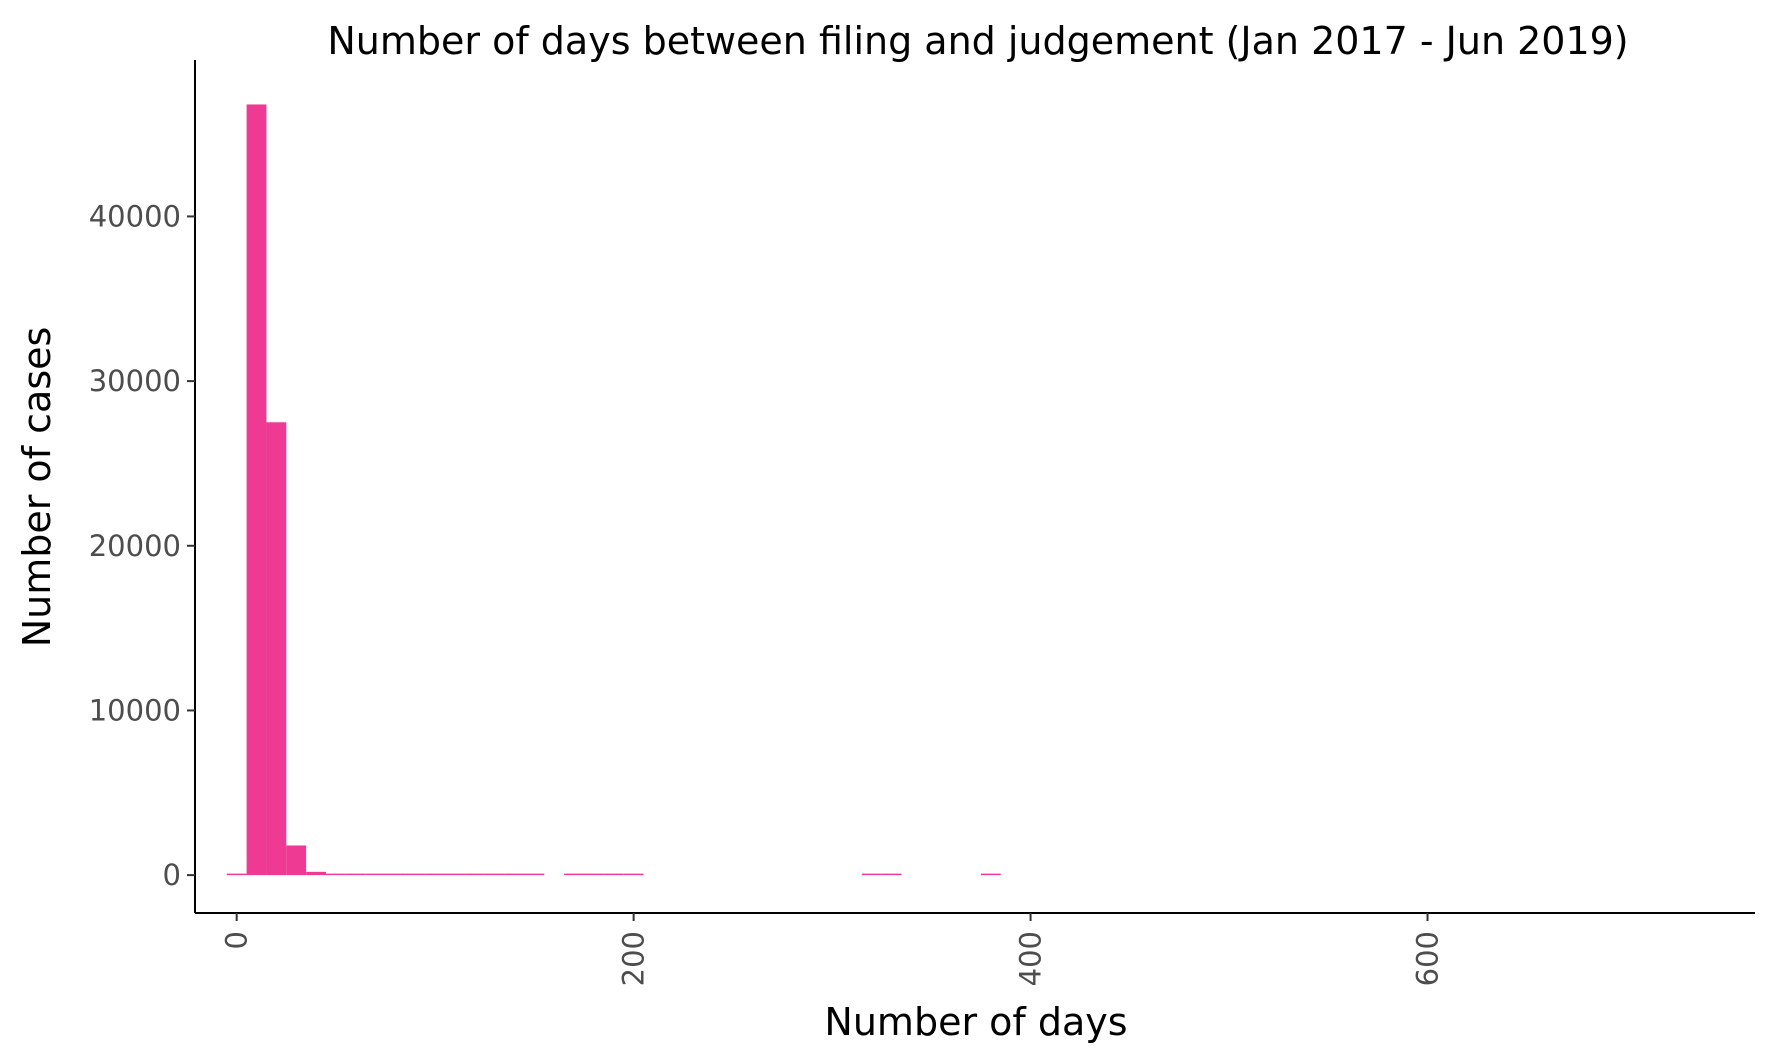  Describe the element at coordinates (37, 487) in the screenshot. I see `y-axis-title: Number of cases` at that location.